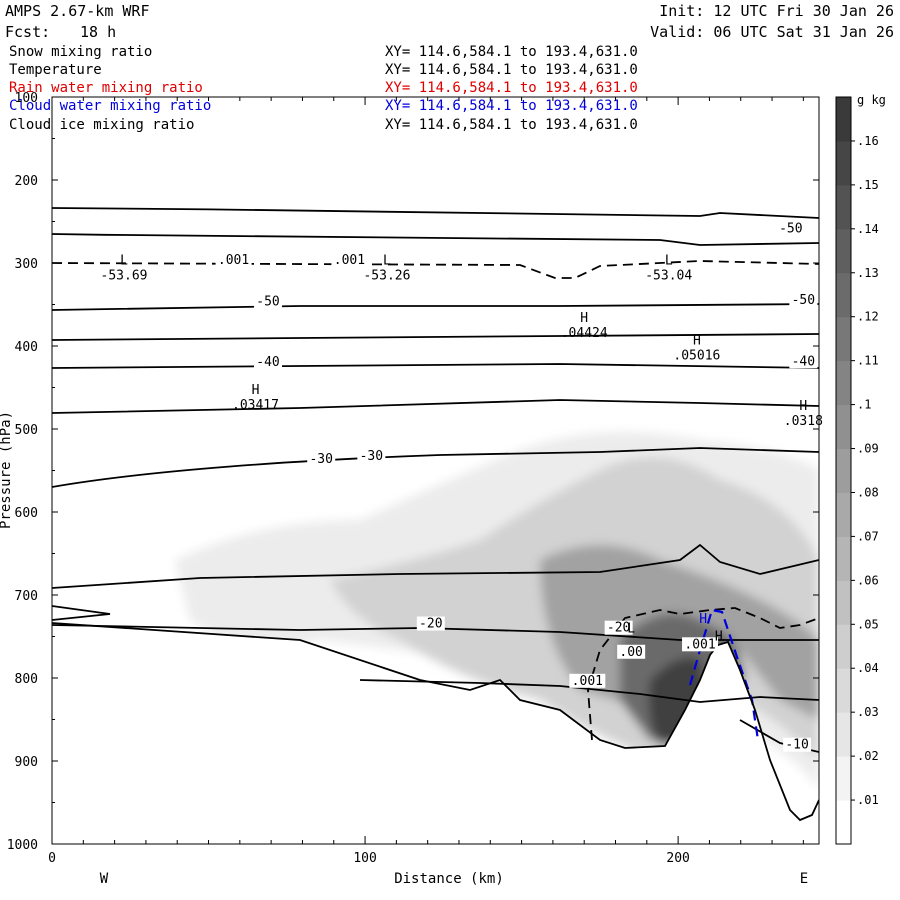 Image resolution: width=900 pixels, height=900 pixels. What do you see at coordinates (511, 125) in the screenshot?
I see `legend-xy-cloud-ice: XY= 114.6,584.1 to 193.4,631.0` at bounding box center [511, 125].